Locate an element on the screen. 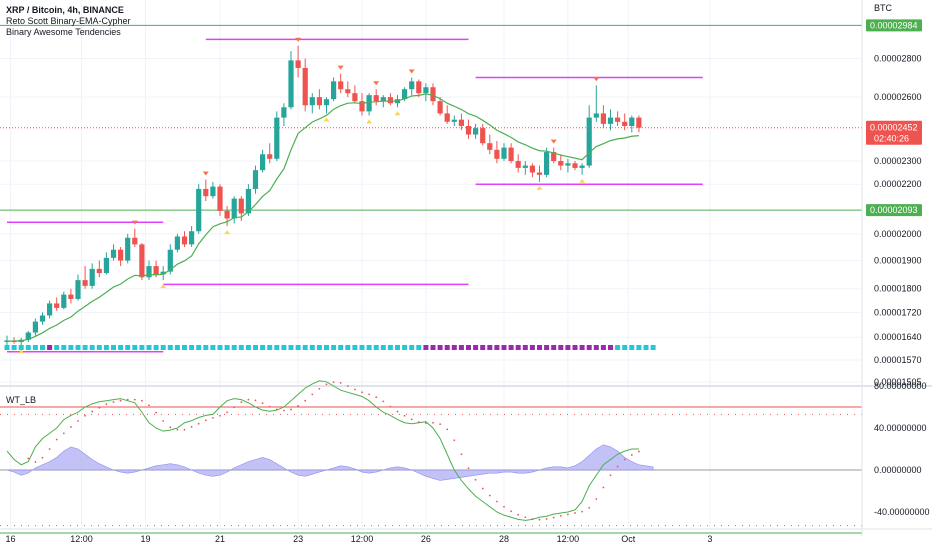 This screenshot has width=932, height=550. wt-lb-label: WT_LB is located at coordinates (21, 400).